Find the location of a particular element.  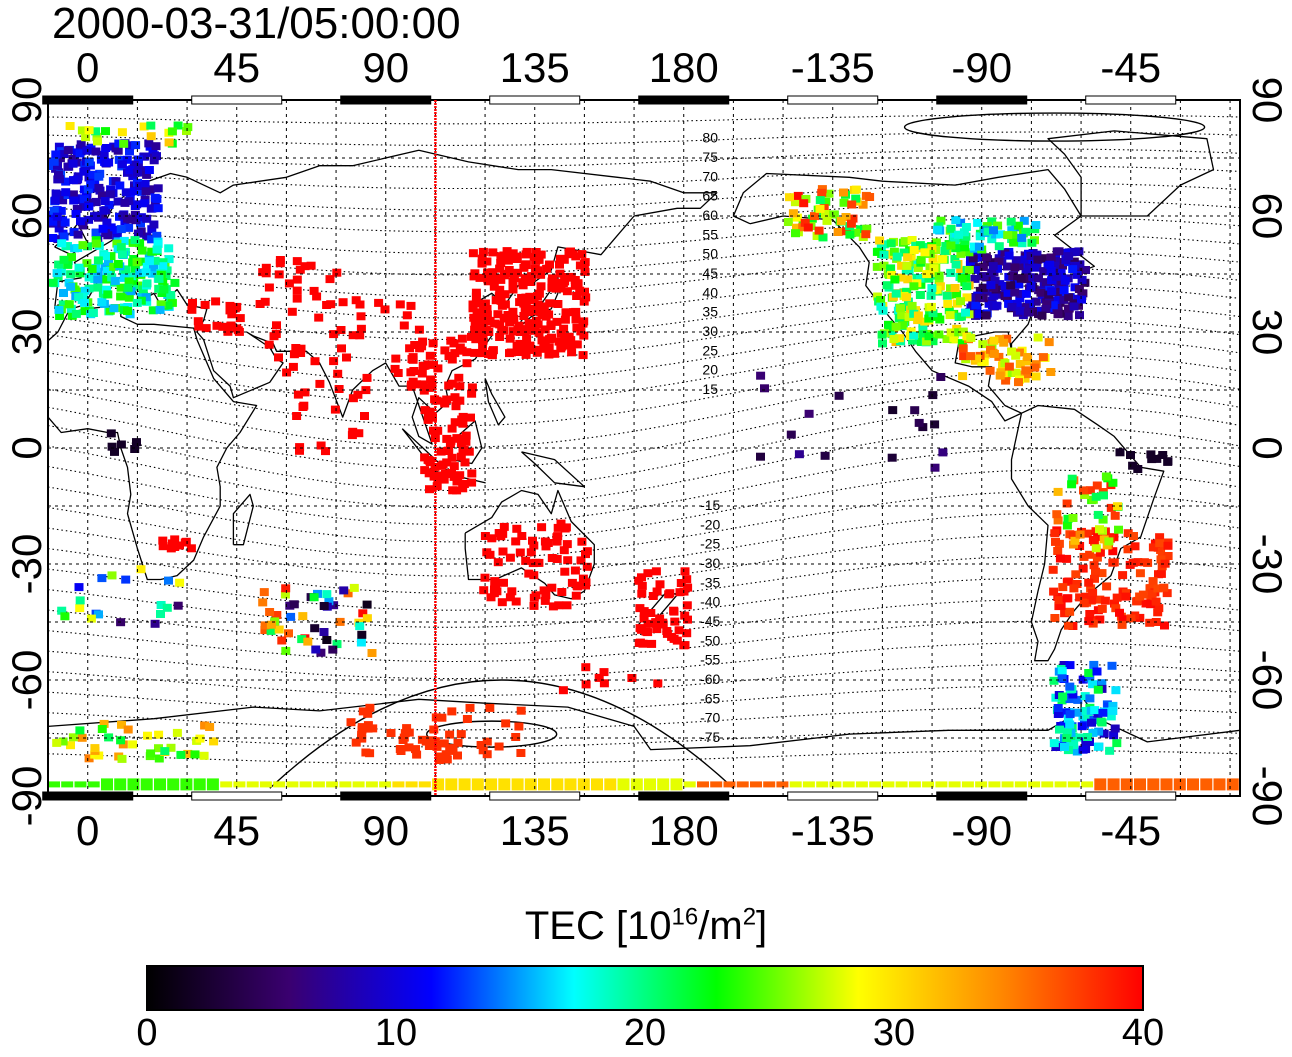

contour-label: -40 is located at coordinates (710, 602).